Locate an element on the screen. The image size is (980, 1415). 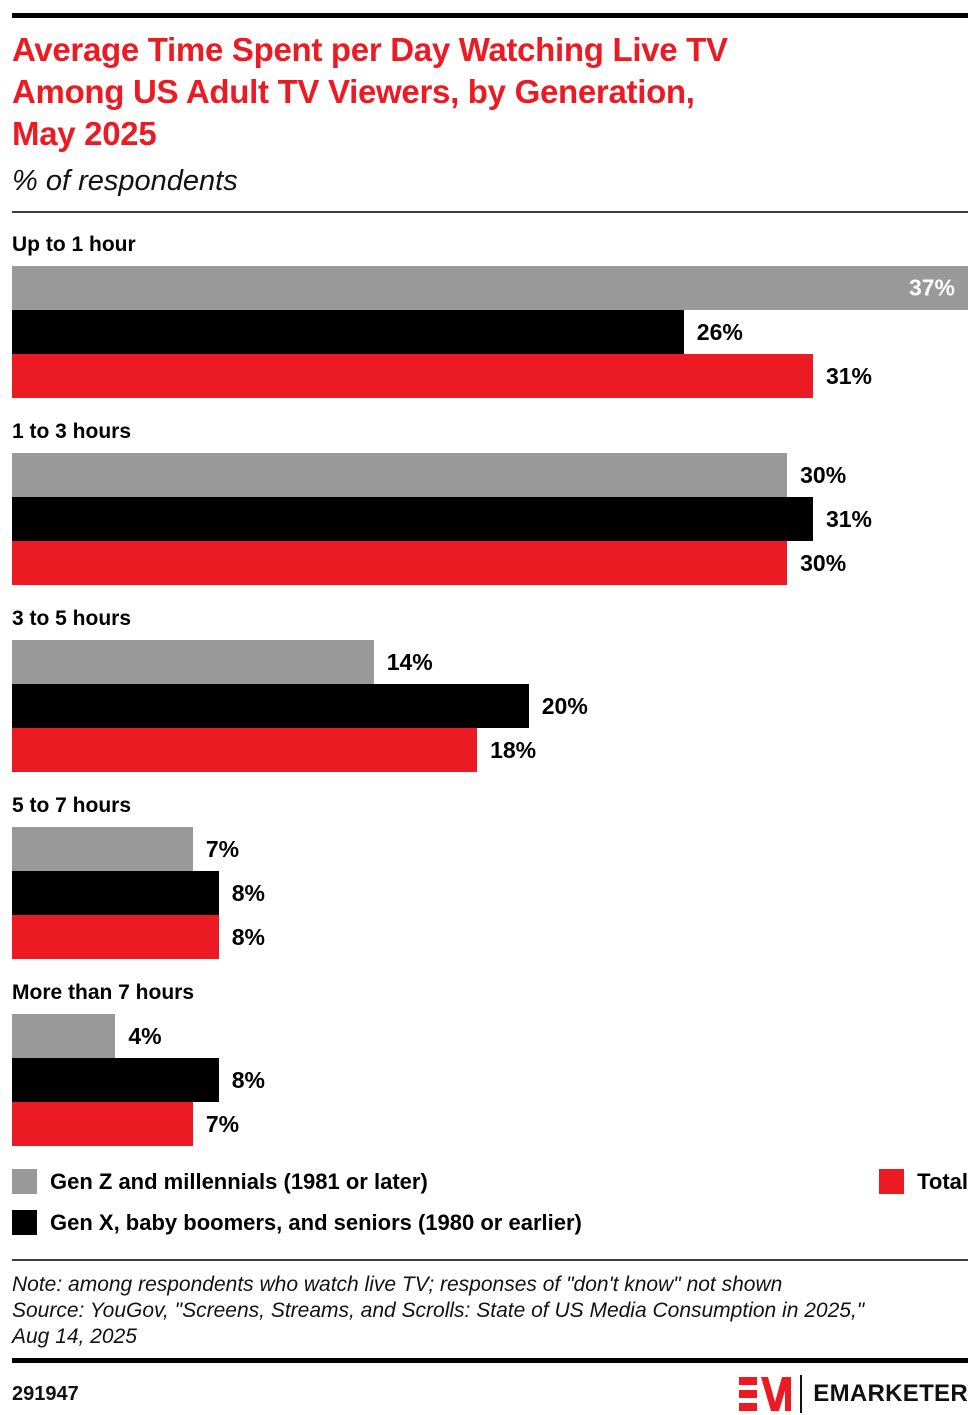
notes-divider is located at coordinates (490, 1260).